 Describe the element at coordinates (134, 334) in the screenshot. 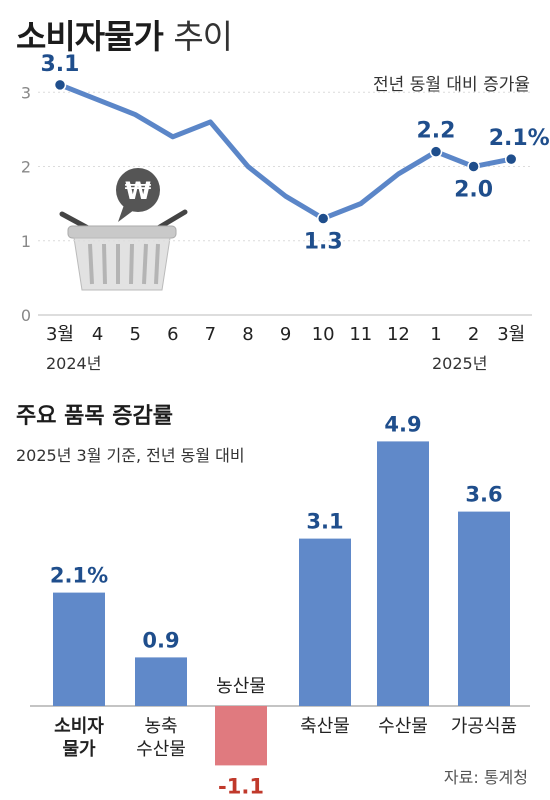

I see `x-tick-label: 5` at that location.